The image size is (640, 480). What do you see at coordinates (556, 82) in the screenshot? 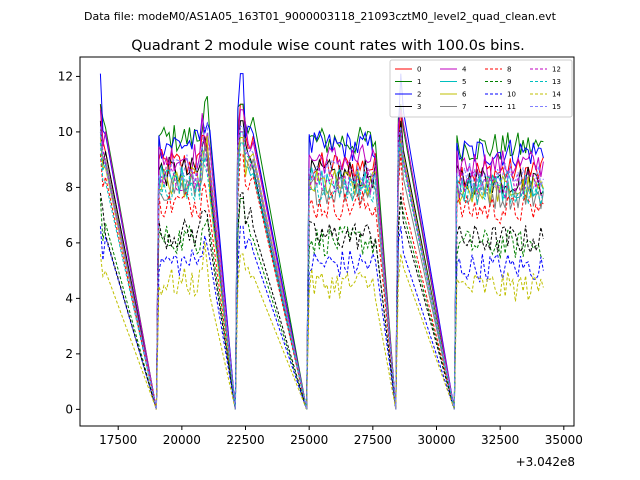
I see `legend-label-13: 13` at bounding box center [556, 82].